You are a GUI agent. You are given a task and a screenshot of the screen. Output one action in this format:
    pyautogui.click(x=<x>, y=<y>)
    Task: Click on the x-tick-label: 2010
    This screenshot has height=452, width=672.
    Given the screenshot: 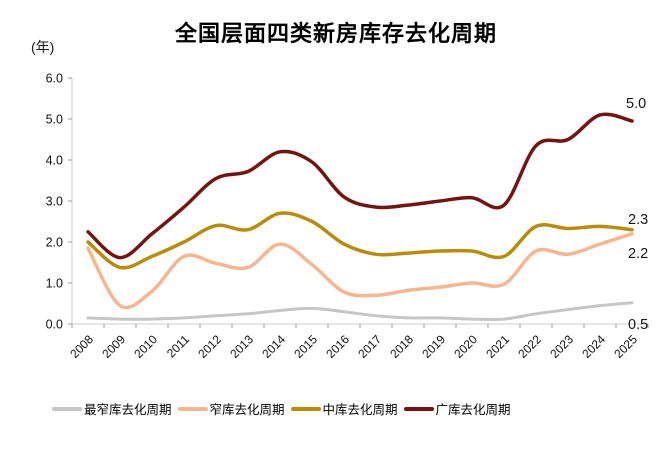 What is the action you would take?
    pyautogui.click(x=145, y=346)
    